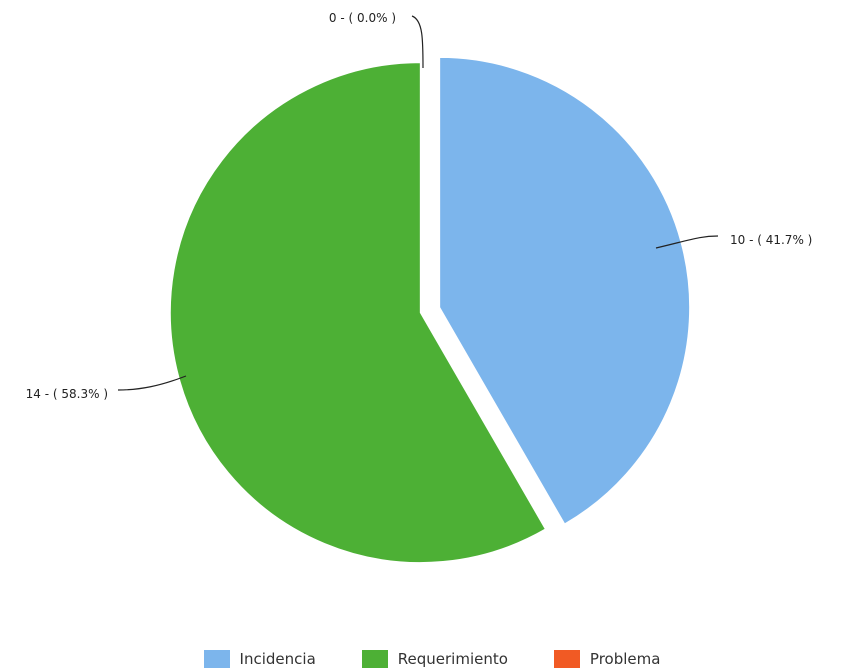  Describe the element at coordinates (374, 659) in the screenshot. I see `legend-swatch-requerimiento` at that location.